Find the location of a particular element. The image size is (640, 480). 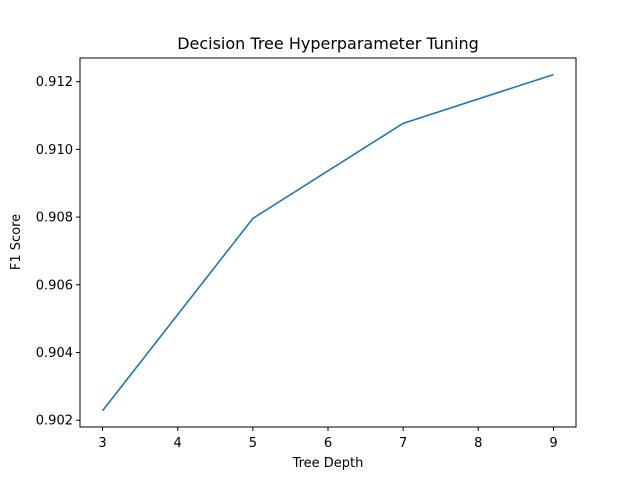

x-tick-label: 4 is located at coordinates (178, 443).